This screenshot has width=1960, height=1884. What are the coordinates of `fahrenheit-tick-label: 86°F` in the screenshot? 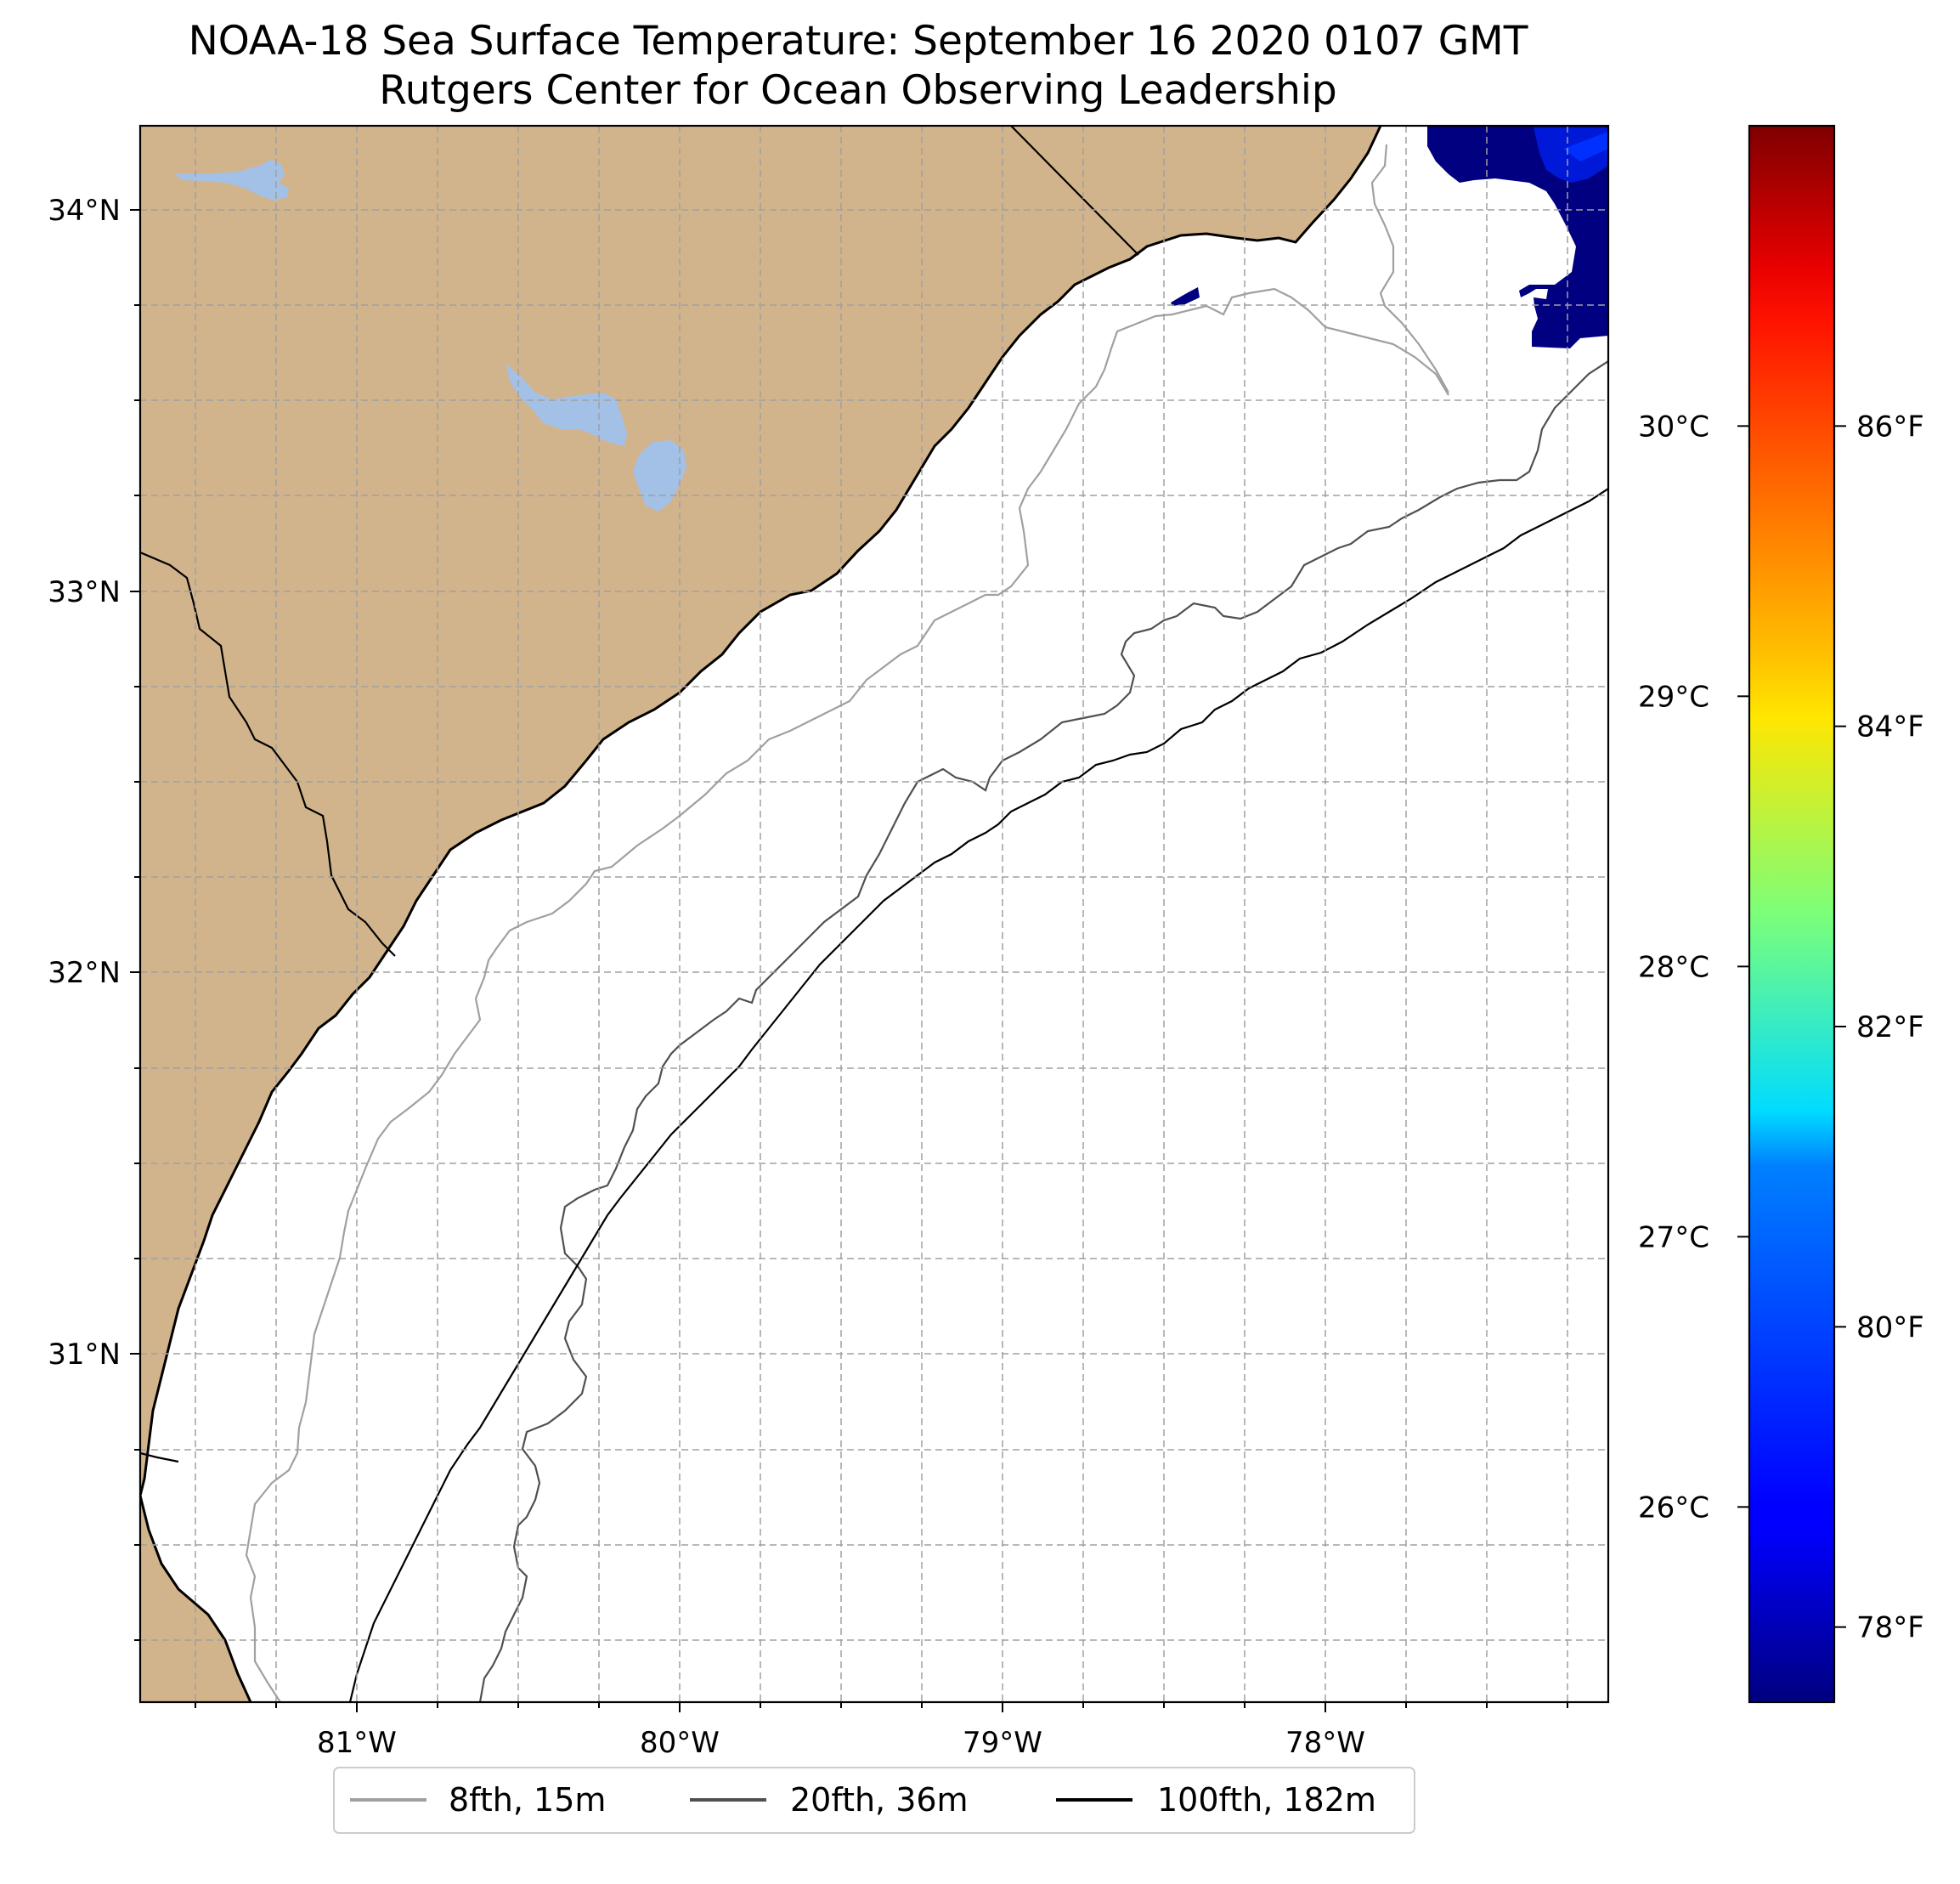 It's located at (1890, 427).